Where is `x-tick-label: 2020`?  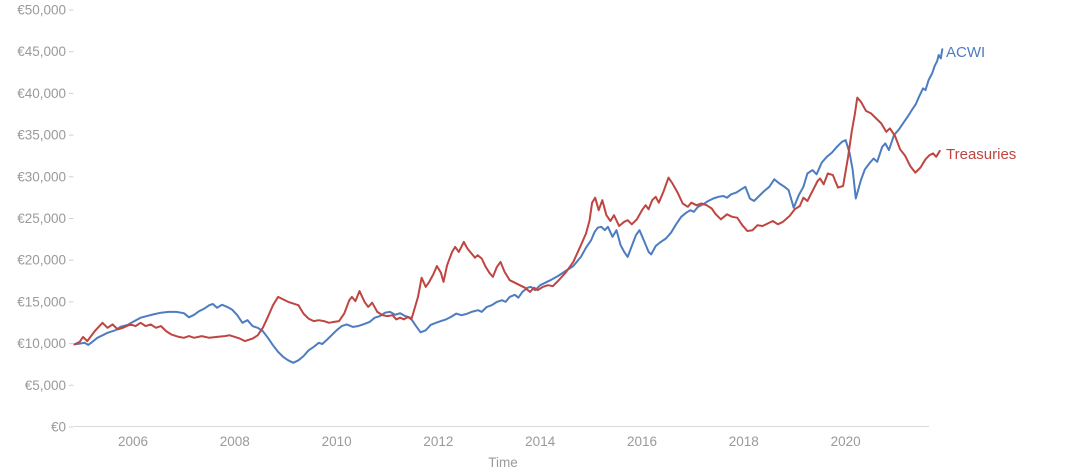
x-tick-label: 2020 is located at coordinates (846, 441).